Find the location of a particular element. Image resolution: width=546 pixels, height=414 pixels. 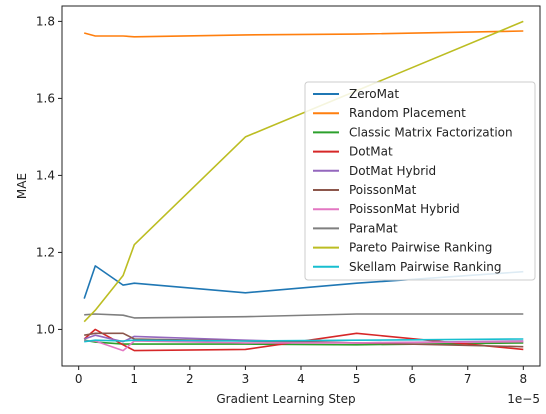

x-axis-label: Gradient Learning Step is located at coordinates (285, 399).